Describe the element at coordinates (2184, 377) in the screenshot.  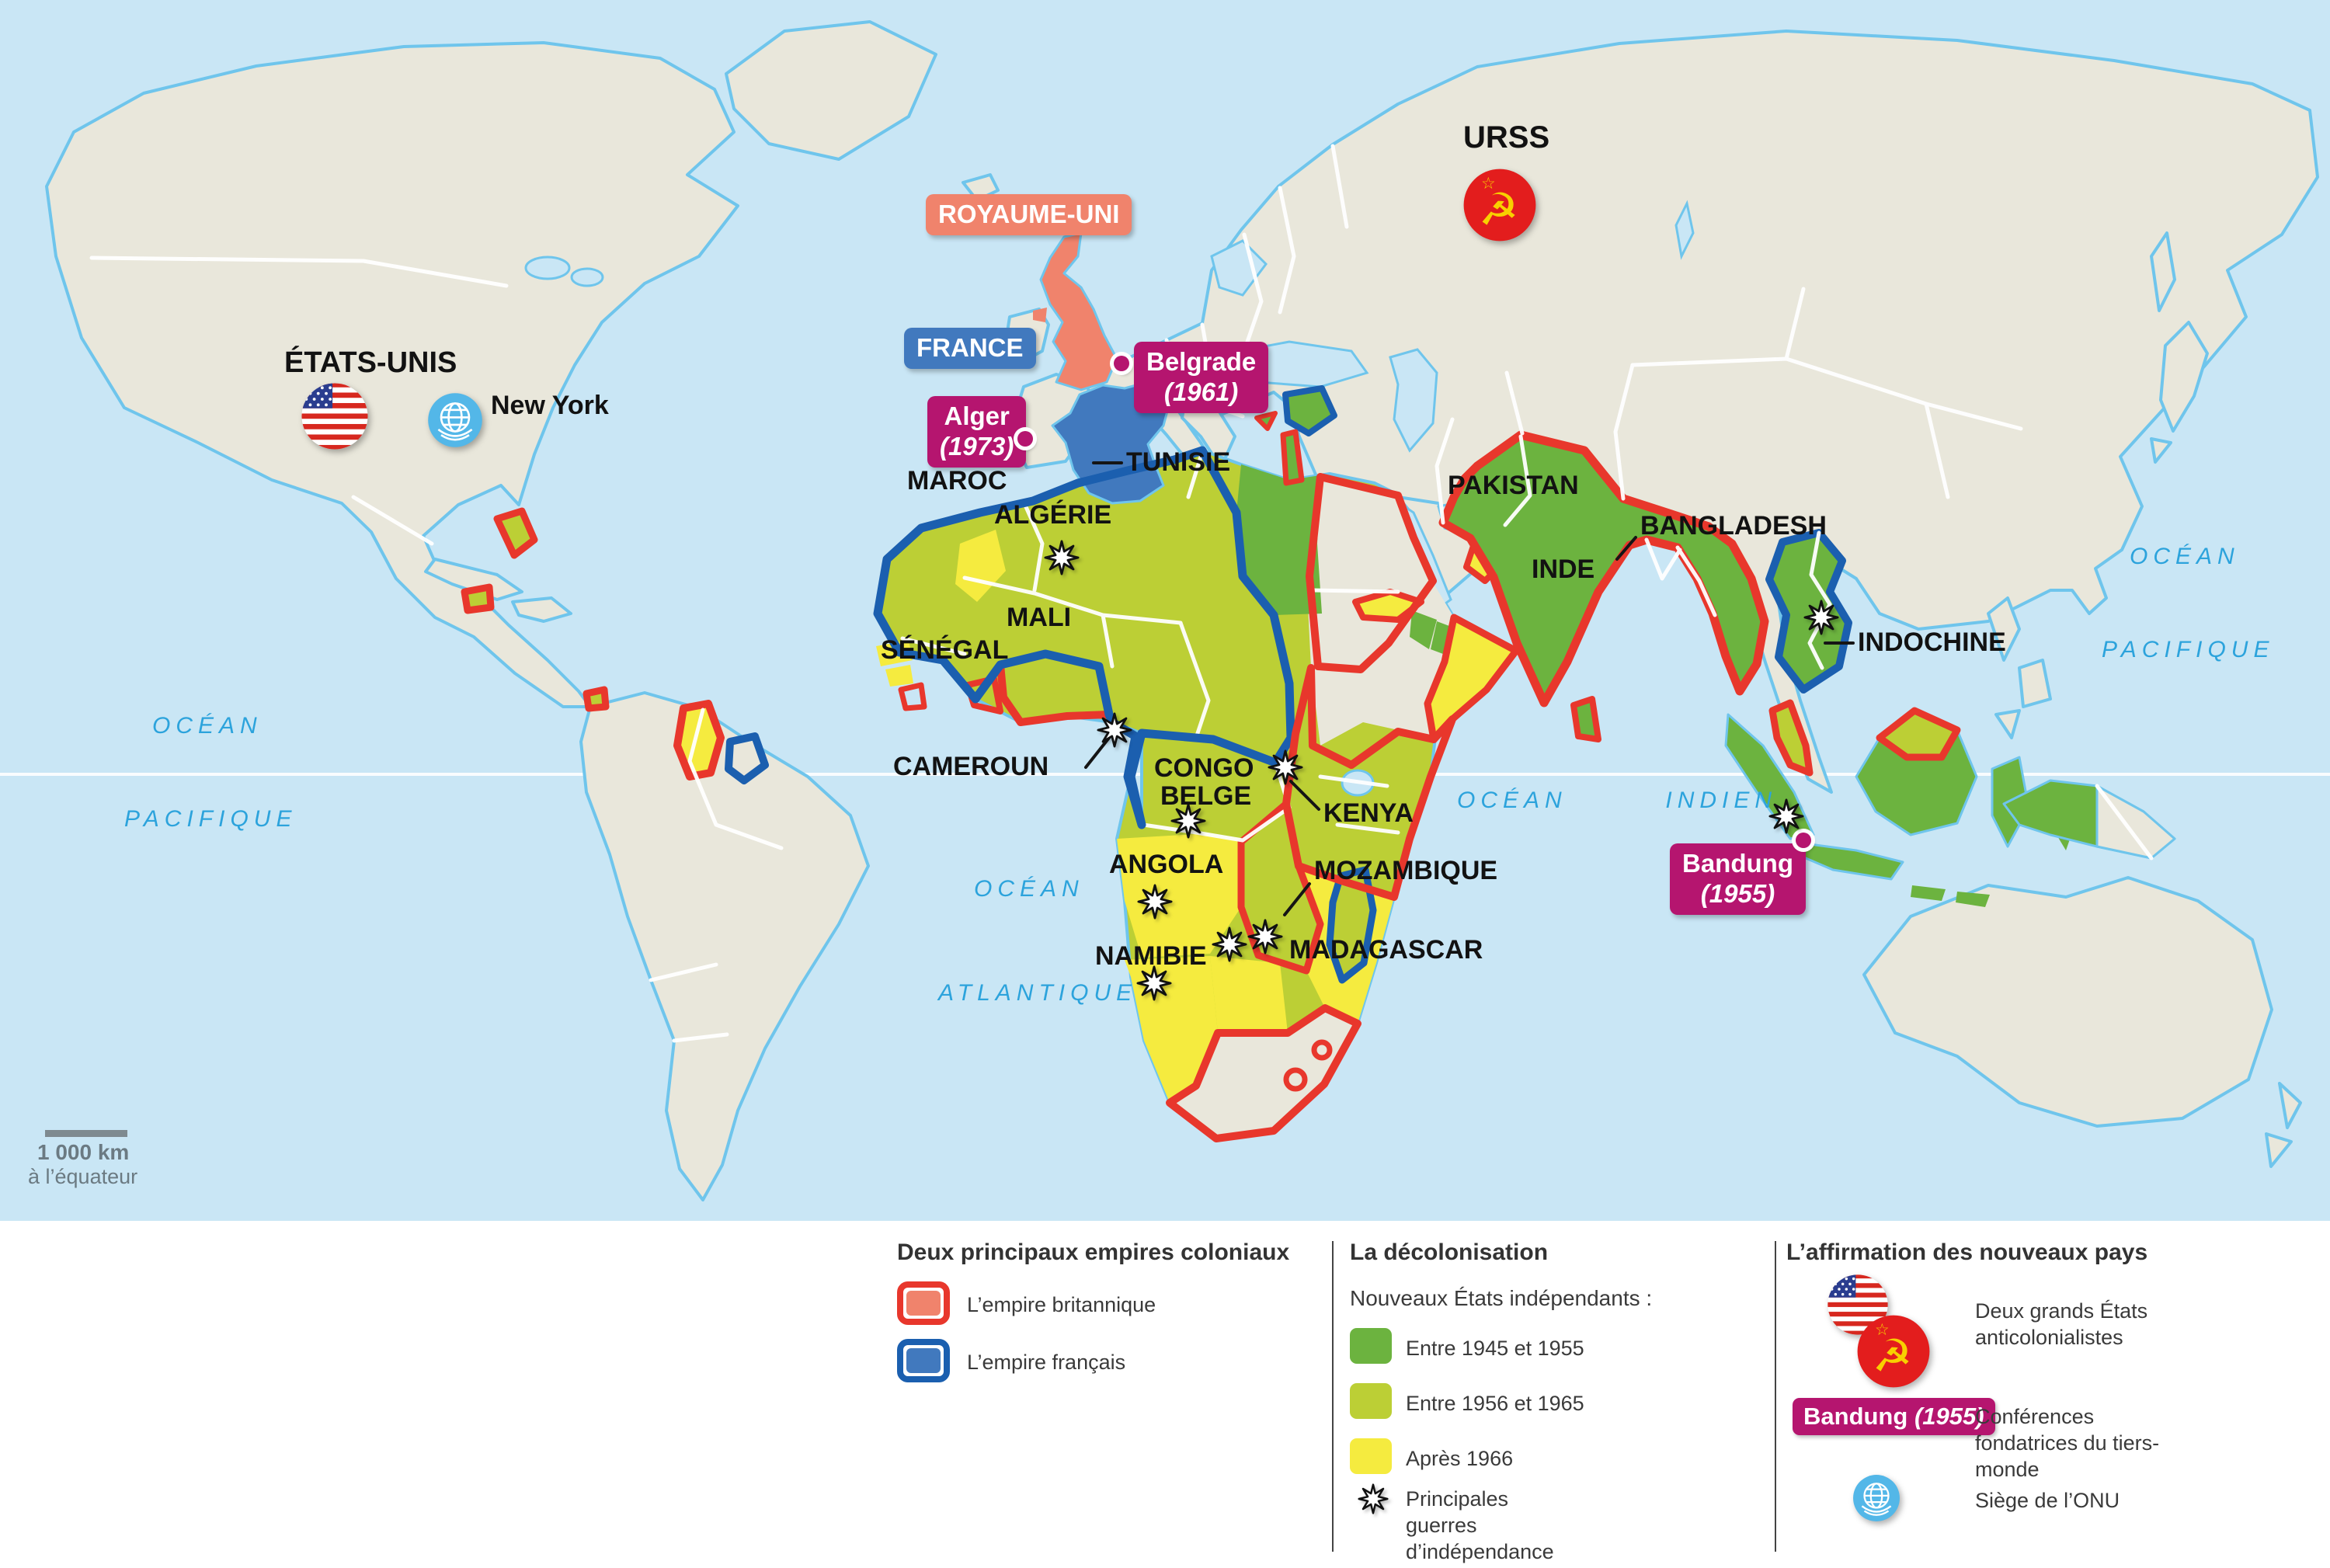
I see `japan` at that location.